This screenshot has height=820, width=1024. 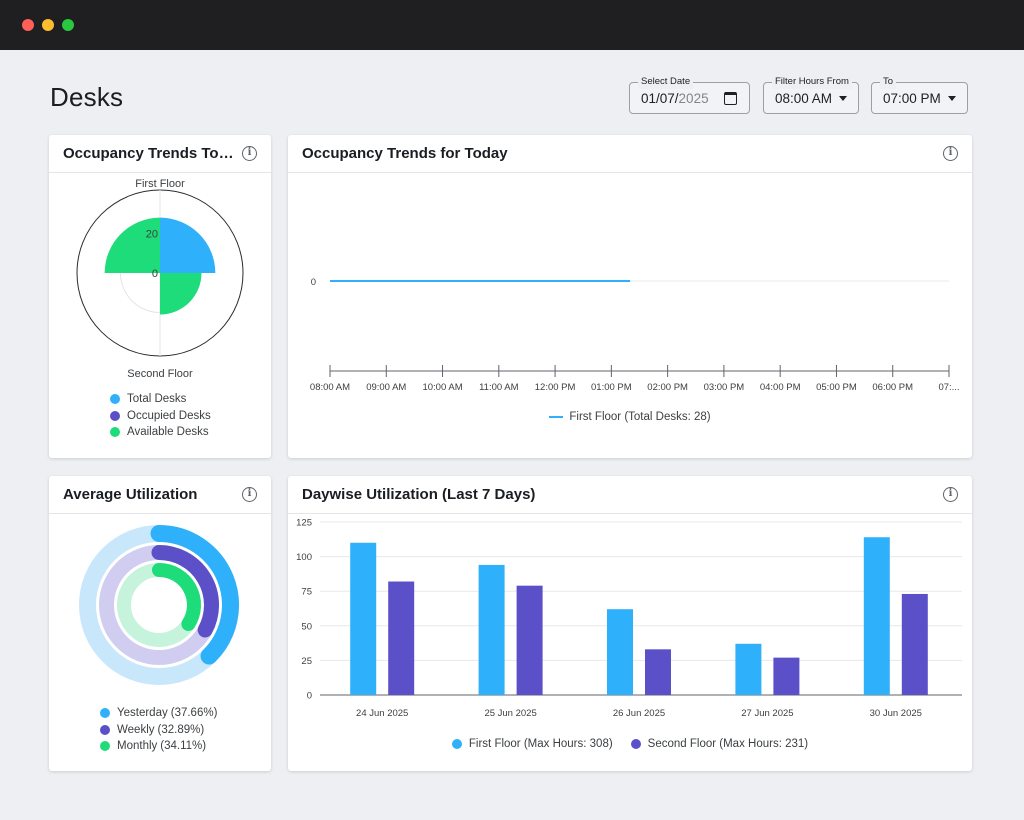 What do you see at coordinates (48, 25) in the screenshot?
I see `minimize-window-button` at bounding box center [48, 25].